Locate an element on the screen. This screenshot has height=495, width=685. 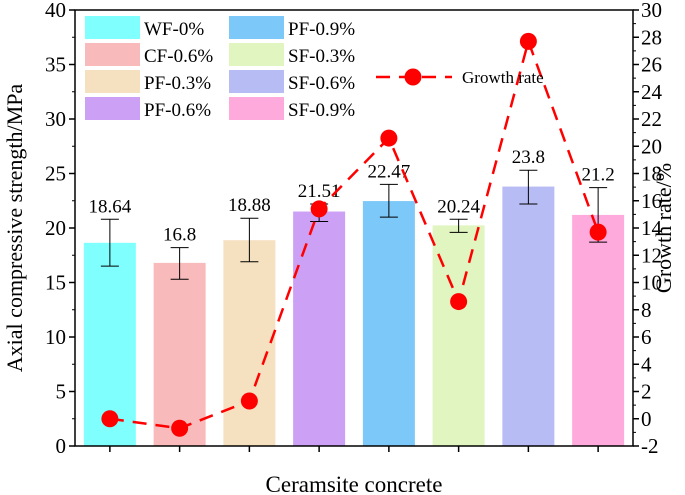
y-tick-label-1: 5 is located at coordinates (61, 392).